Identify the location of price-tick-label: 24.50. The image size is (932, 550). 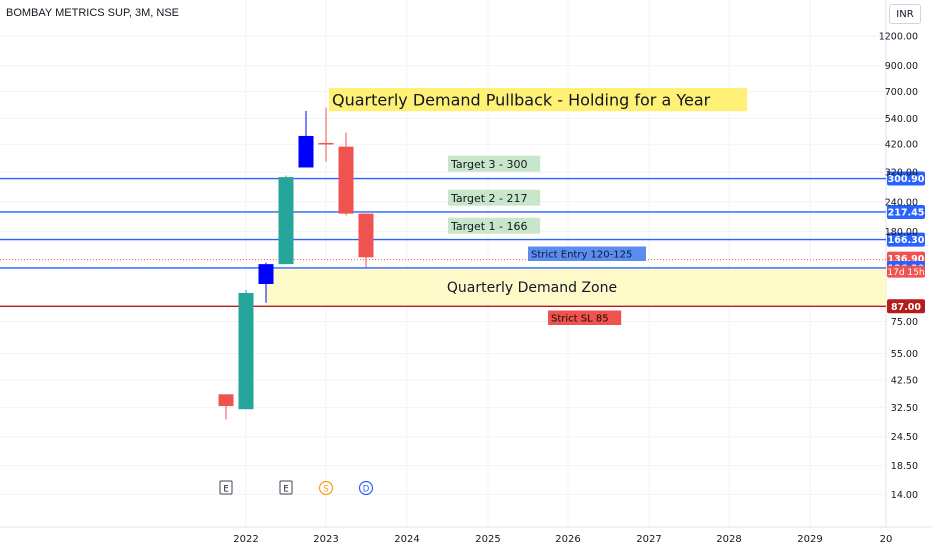
(904, 437).